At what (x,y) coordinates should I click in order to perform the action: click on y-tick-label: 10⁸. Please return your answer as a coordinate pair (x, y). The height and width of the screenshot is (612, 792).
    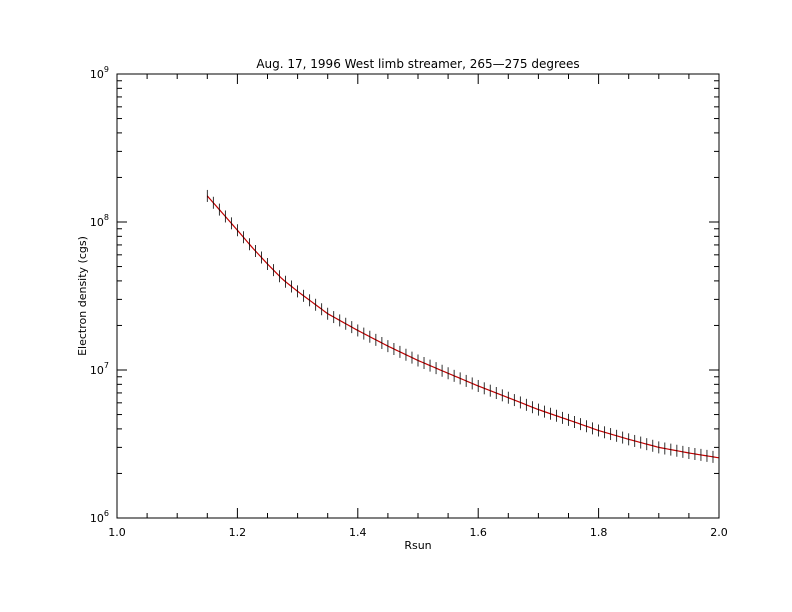
    Looking at the image, I should click on (99, 221).